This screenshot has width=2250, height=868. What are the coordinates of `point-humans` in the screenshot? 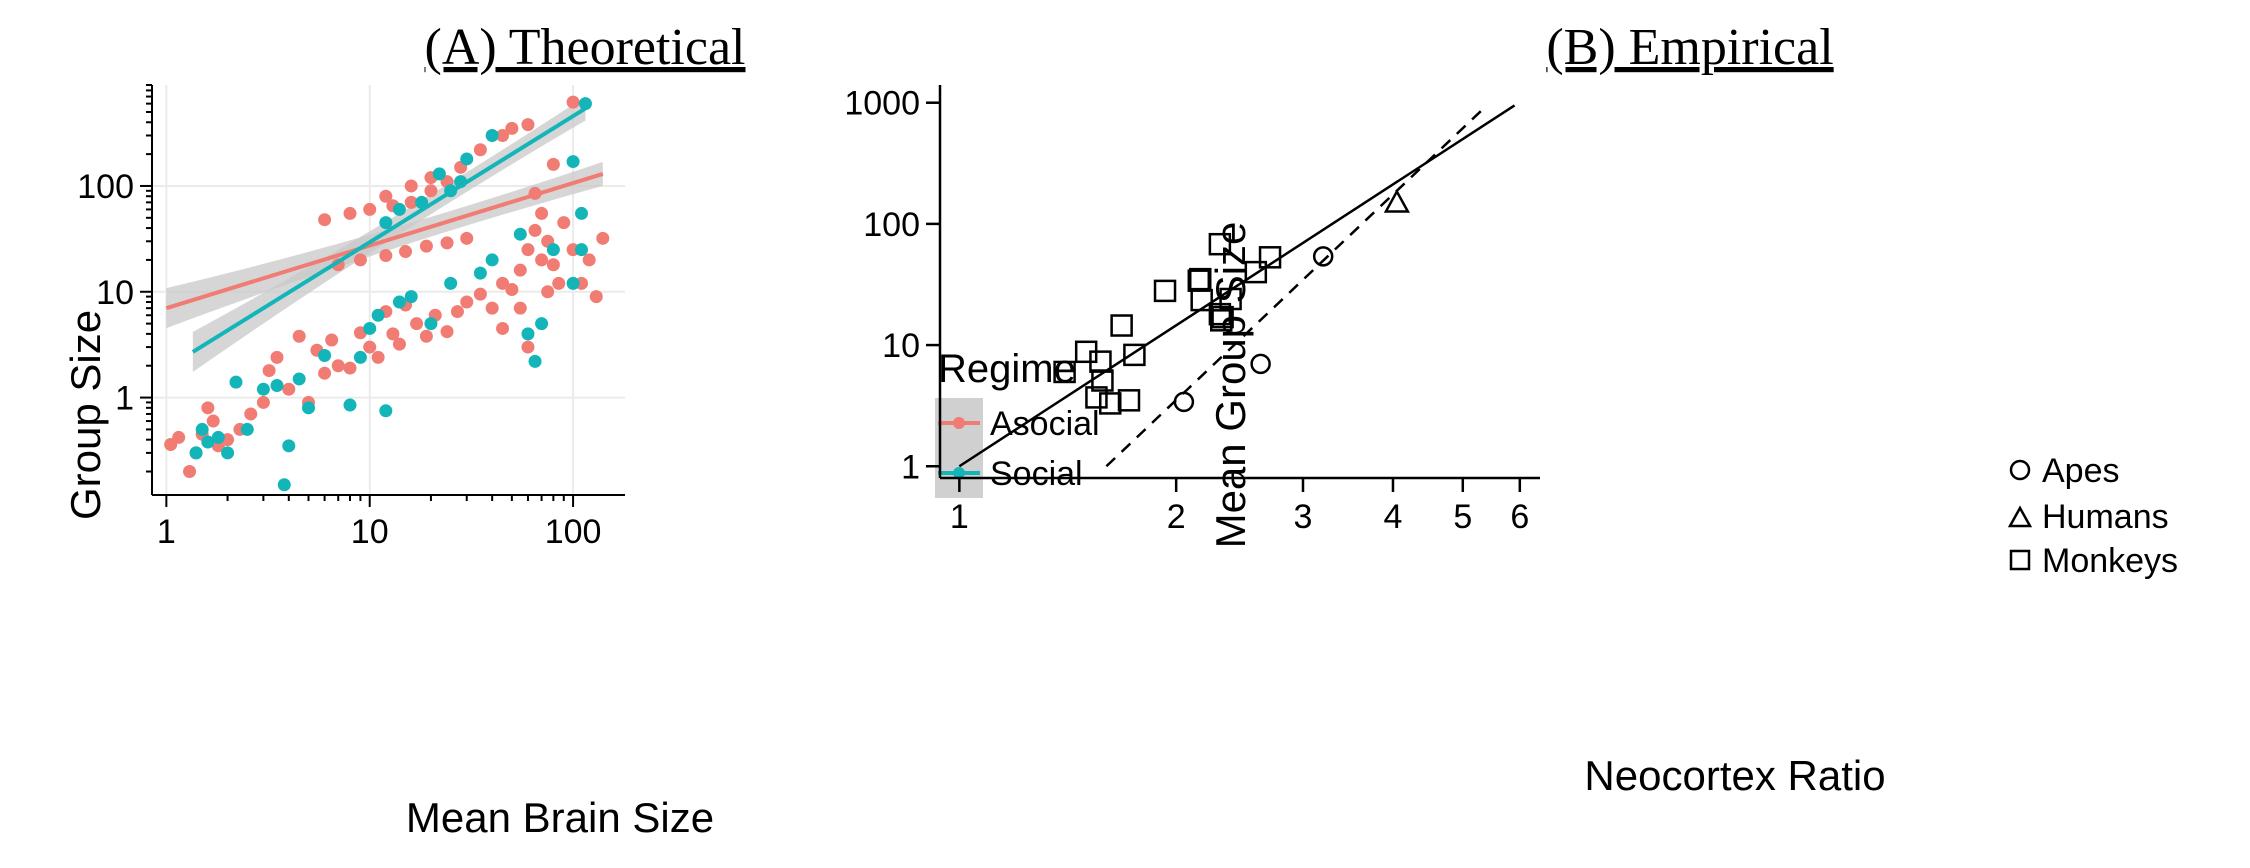 It's located at (1396, 200).